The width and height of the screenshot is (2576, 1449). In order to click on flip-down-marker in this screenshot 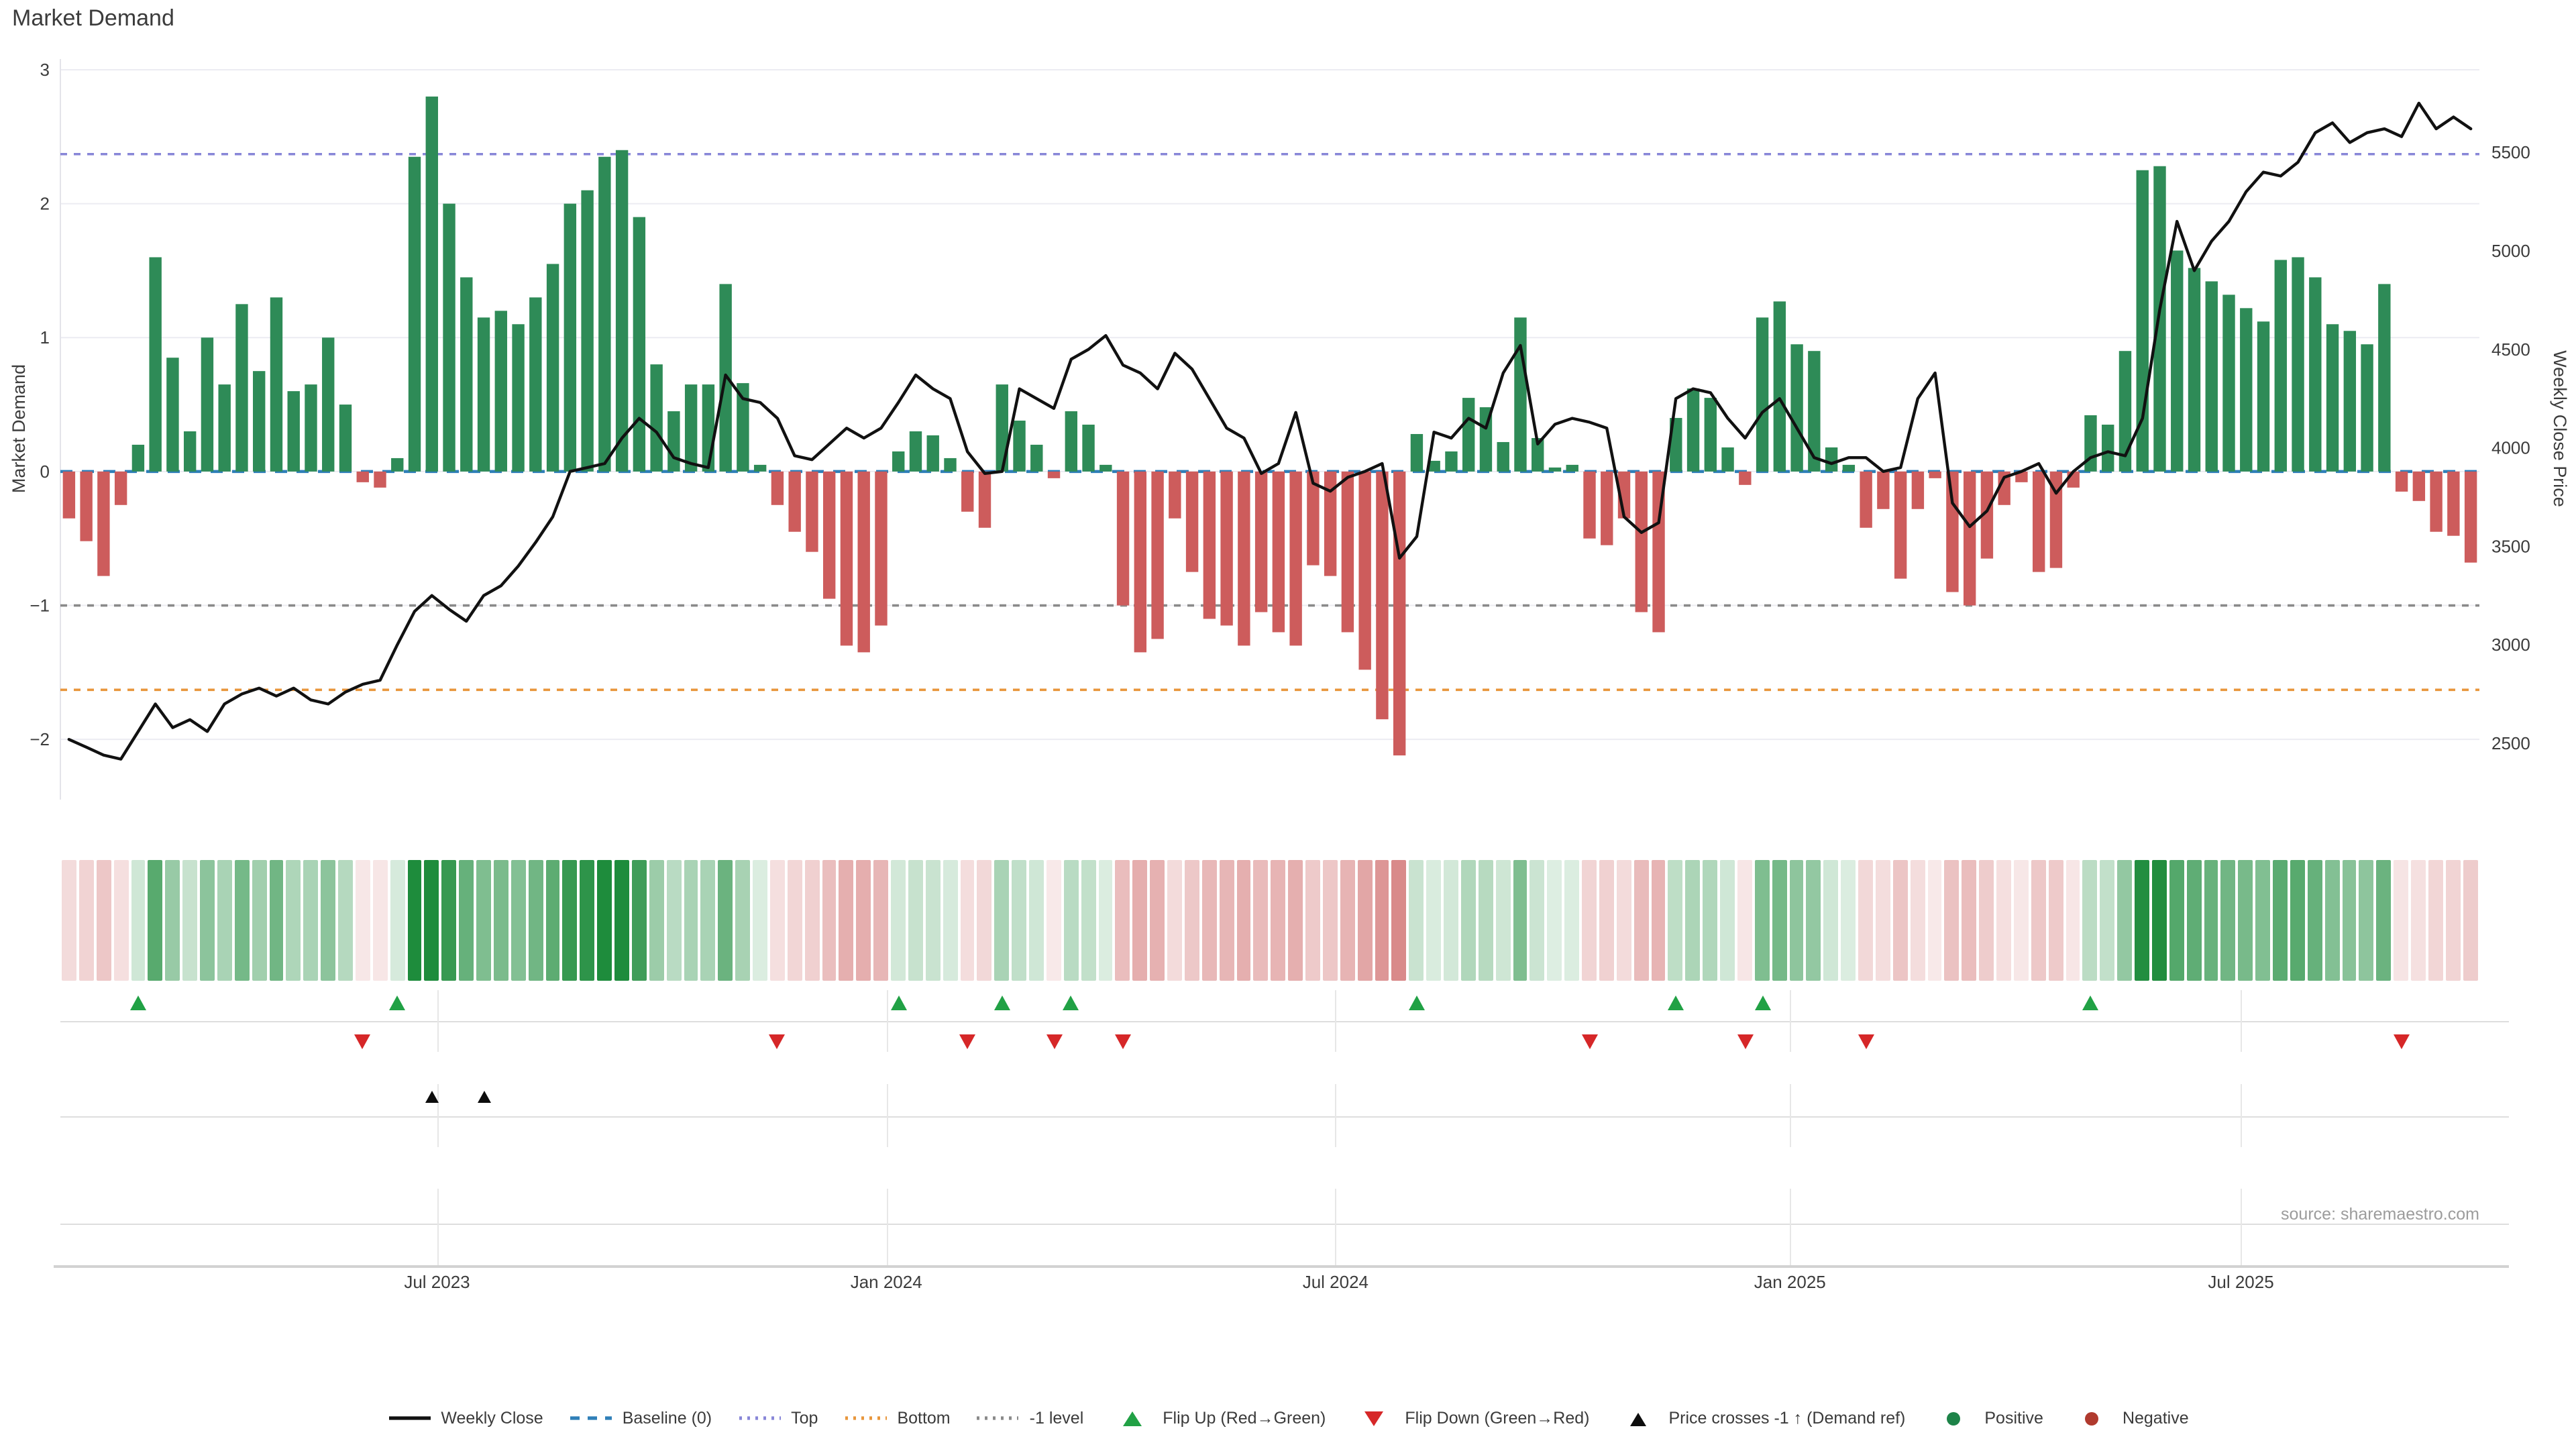, I will do `click(967, 1041)`.